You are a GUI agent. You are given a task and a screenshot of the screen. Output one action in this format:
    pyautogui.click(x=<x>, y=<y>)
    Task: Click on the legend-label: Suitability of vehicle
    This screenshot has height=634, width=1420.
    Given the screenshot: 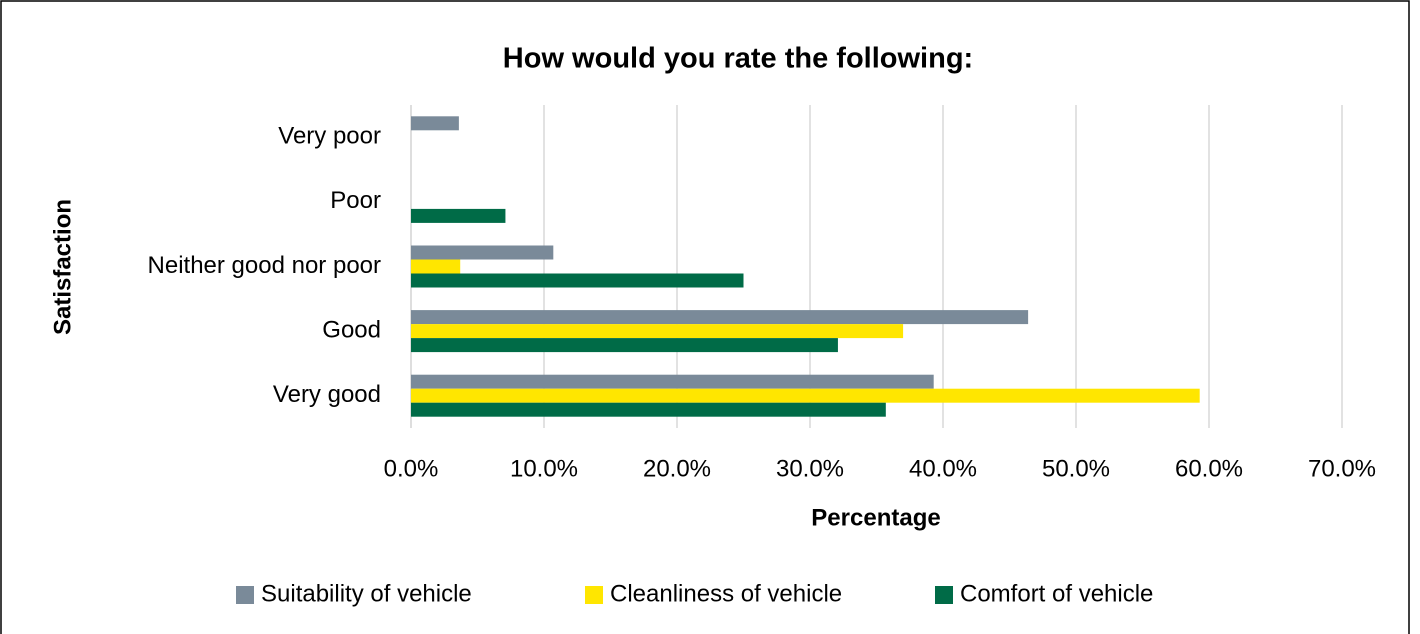 What is the action you would take?
    pyautogui.click(x=366, y=593)
    